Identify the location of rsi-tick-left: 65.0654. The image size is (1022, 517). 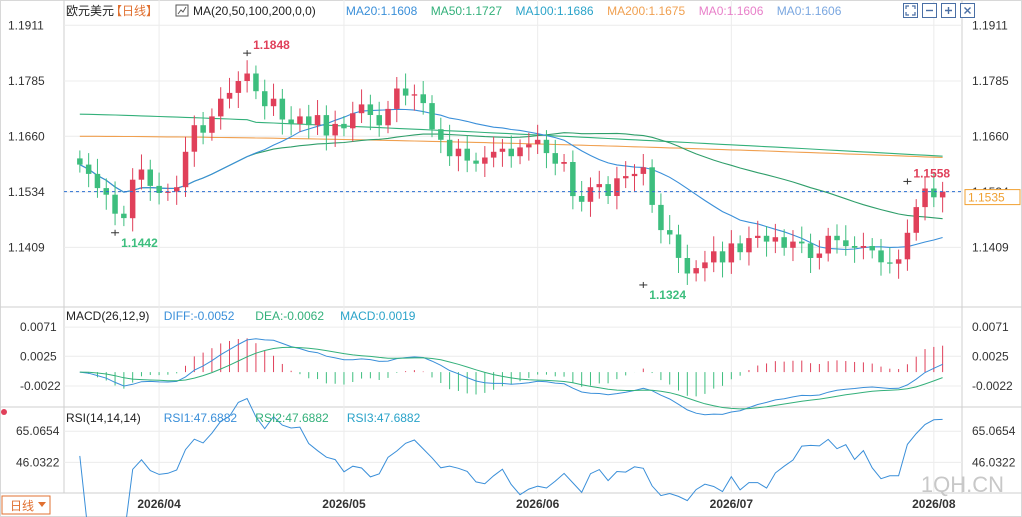
(38, 431).